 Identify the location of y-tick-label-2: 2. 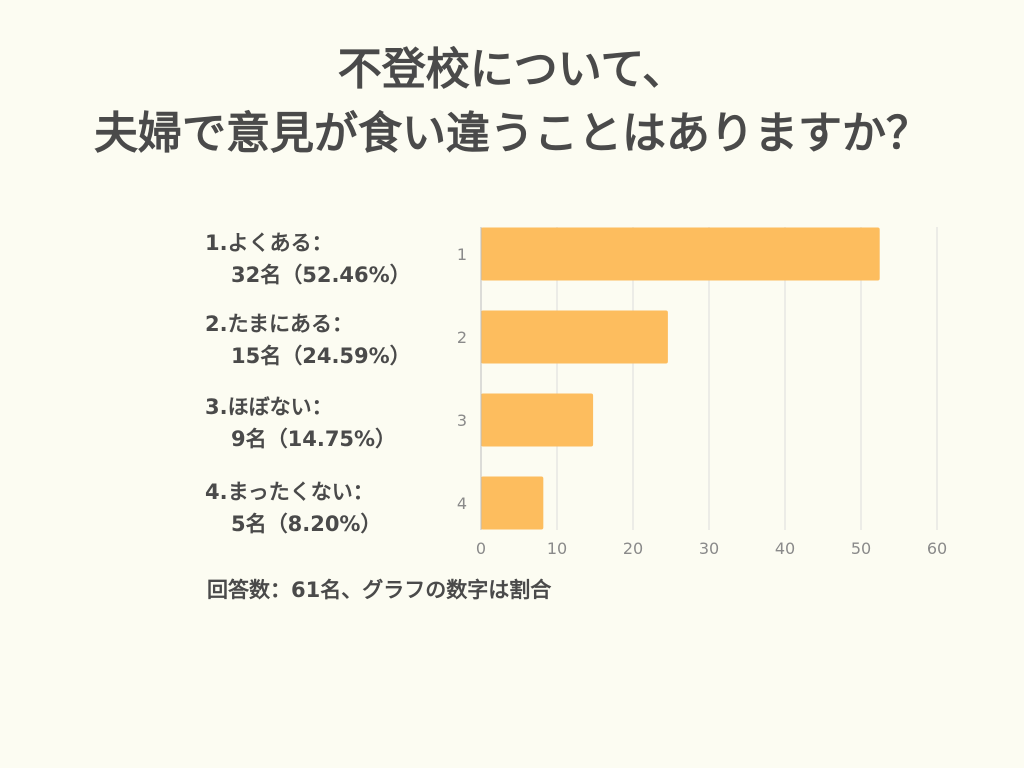
(462, 337).